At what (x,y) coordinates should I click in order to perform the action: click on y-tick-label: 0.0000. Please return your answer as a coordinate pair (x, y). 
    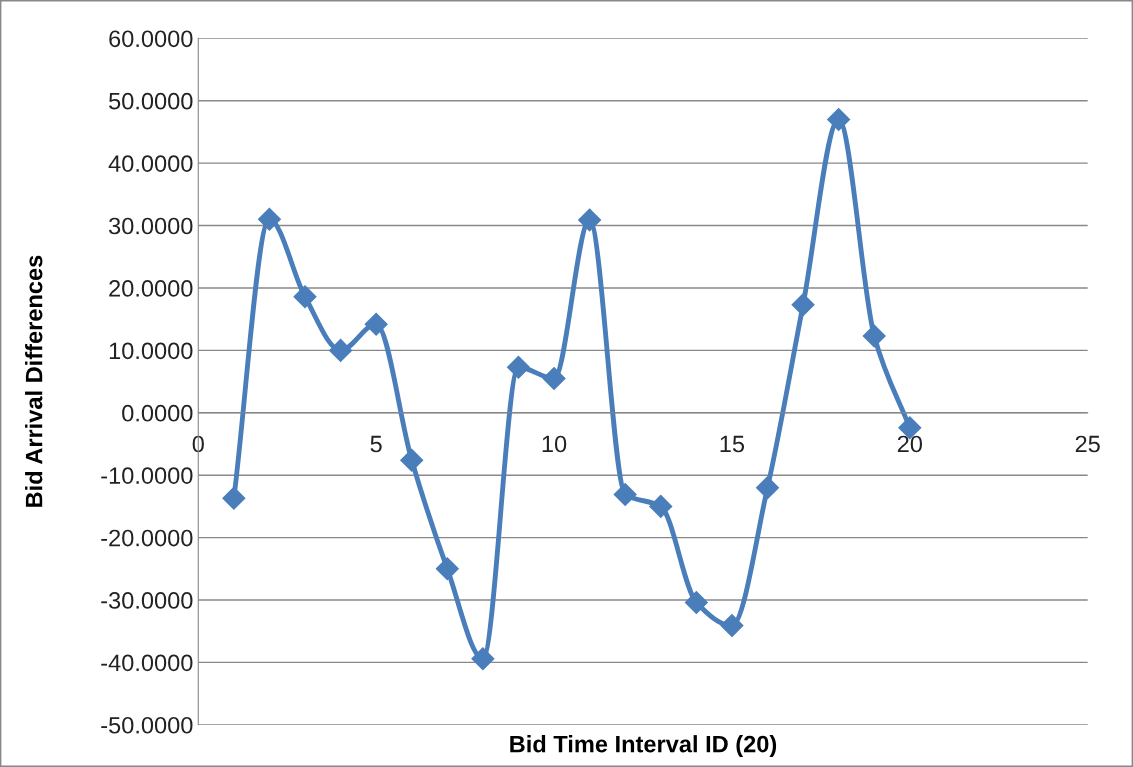
    Looking at the image, I should click on (157, 413).